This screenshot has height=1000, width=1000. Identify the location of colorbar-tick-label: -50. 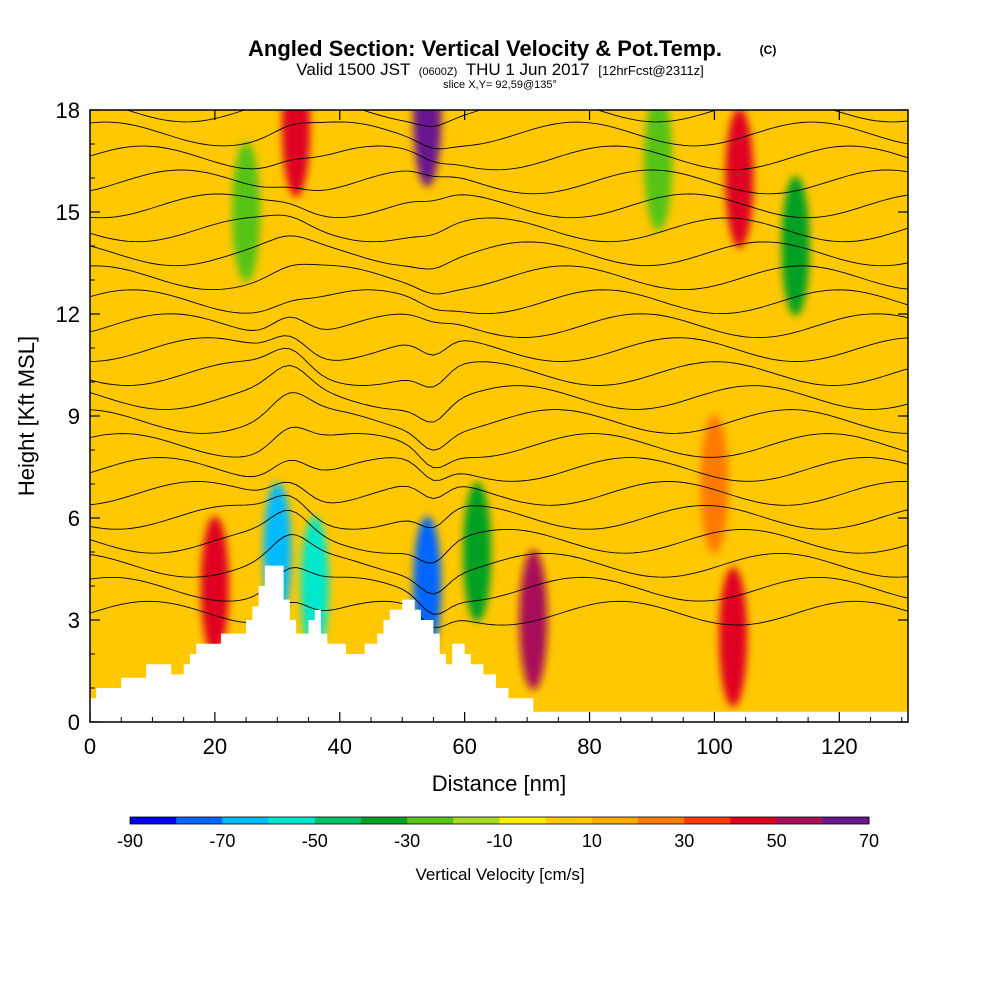
(315, 841).